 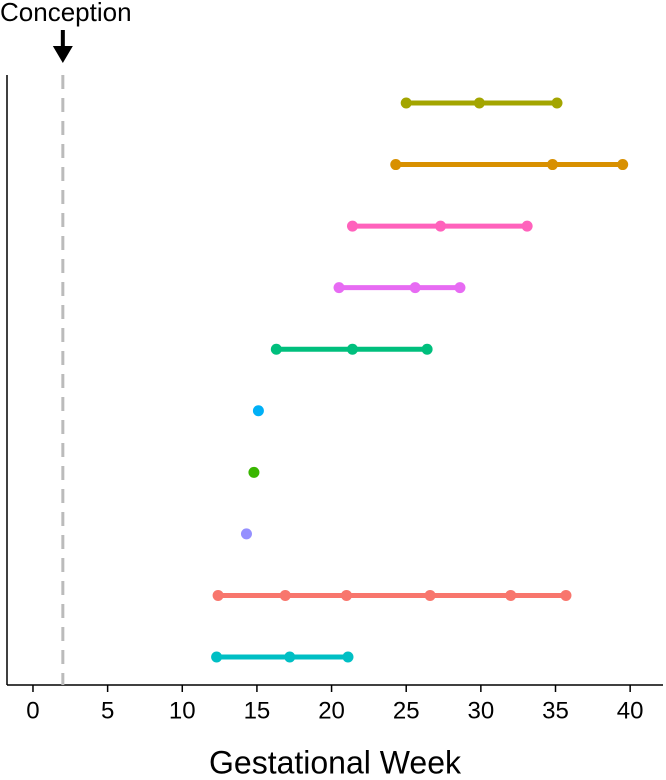 I want to click on x-tick-label: 10, so click(x=182, y=710).